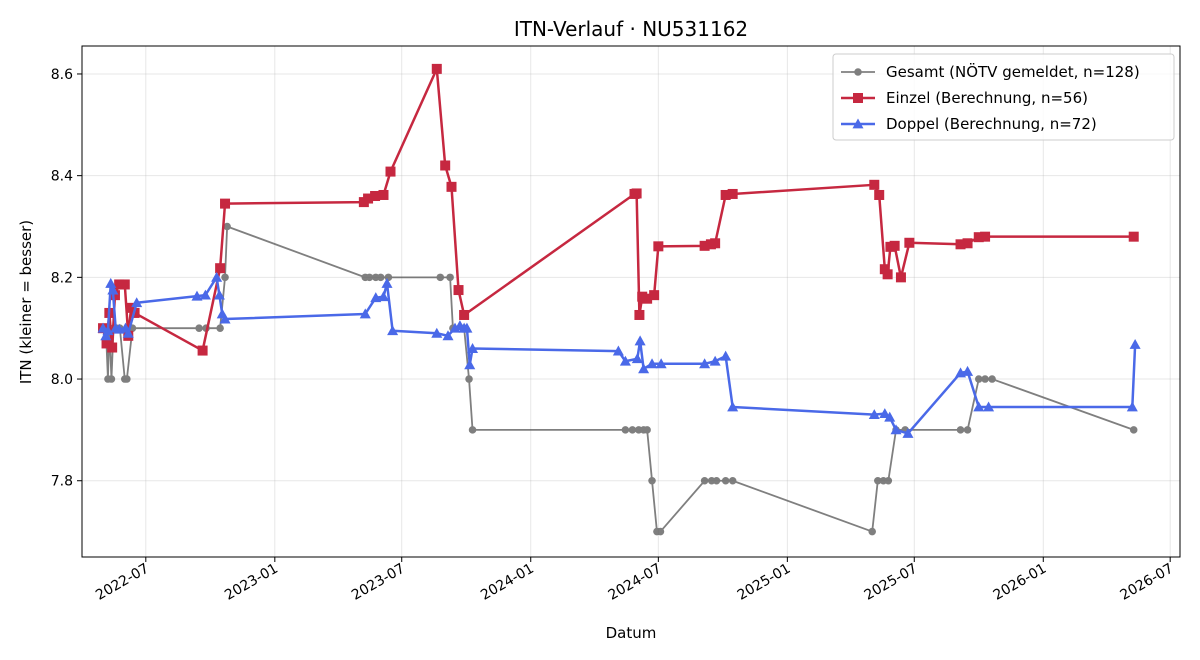  I want to click on x-tick-label: 2024-01, so click(507, 582).